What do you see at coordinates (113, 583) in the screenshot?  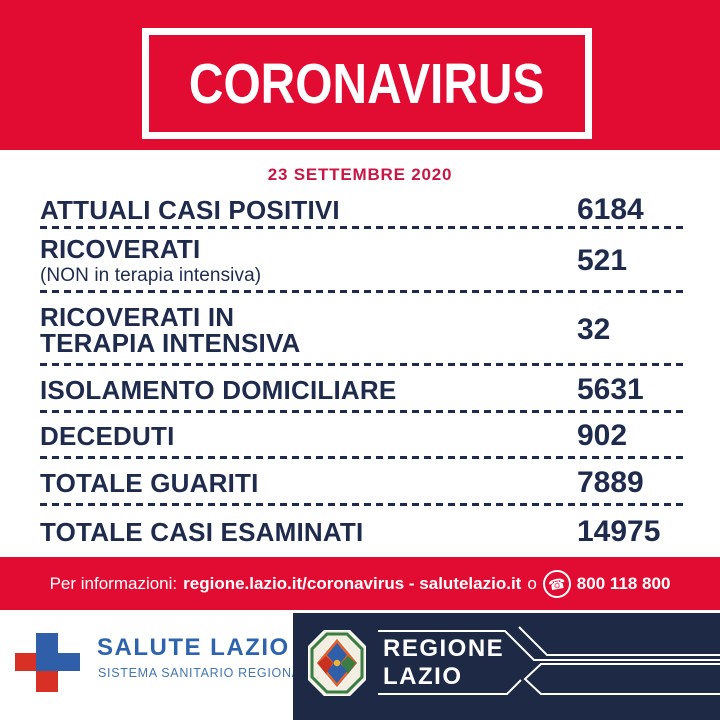 I see `info-prefix: Per informazioni:` at bounding box center [113, 583].